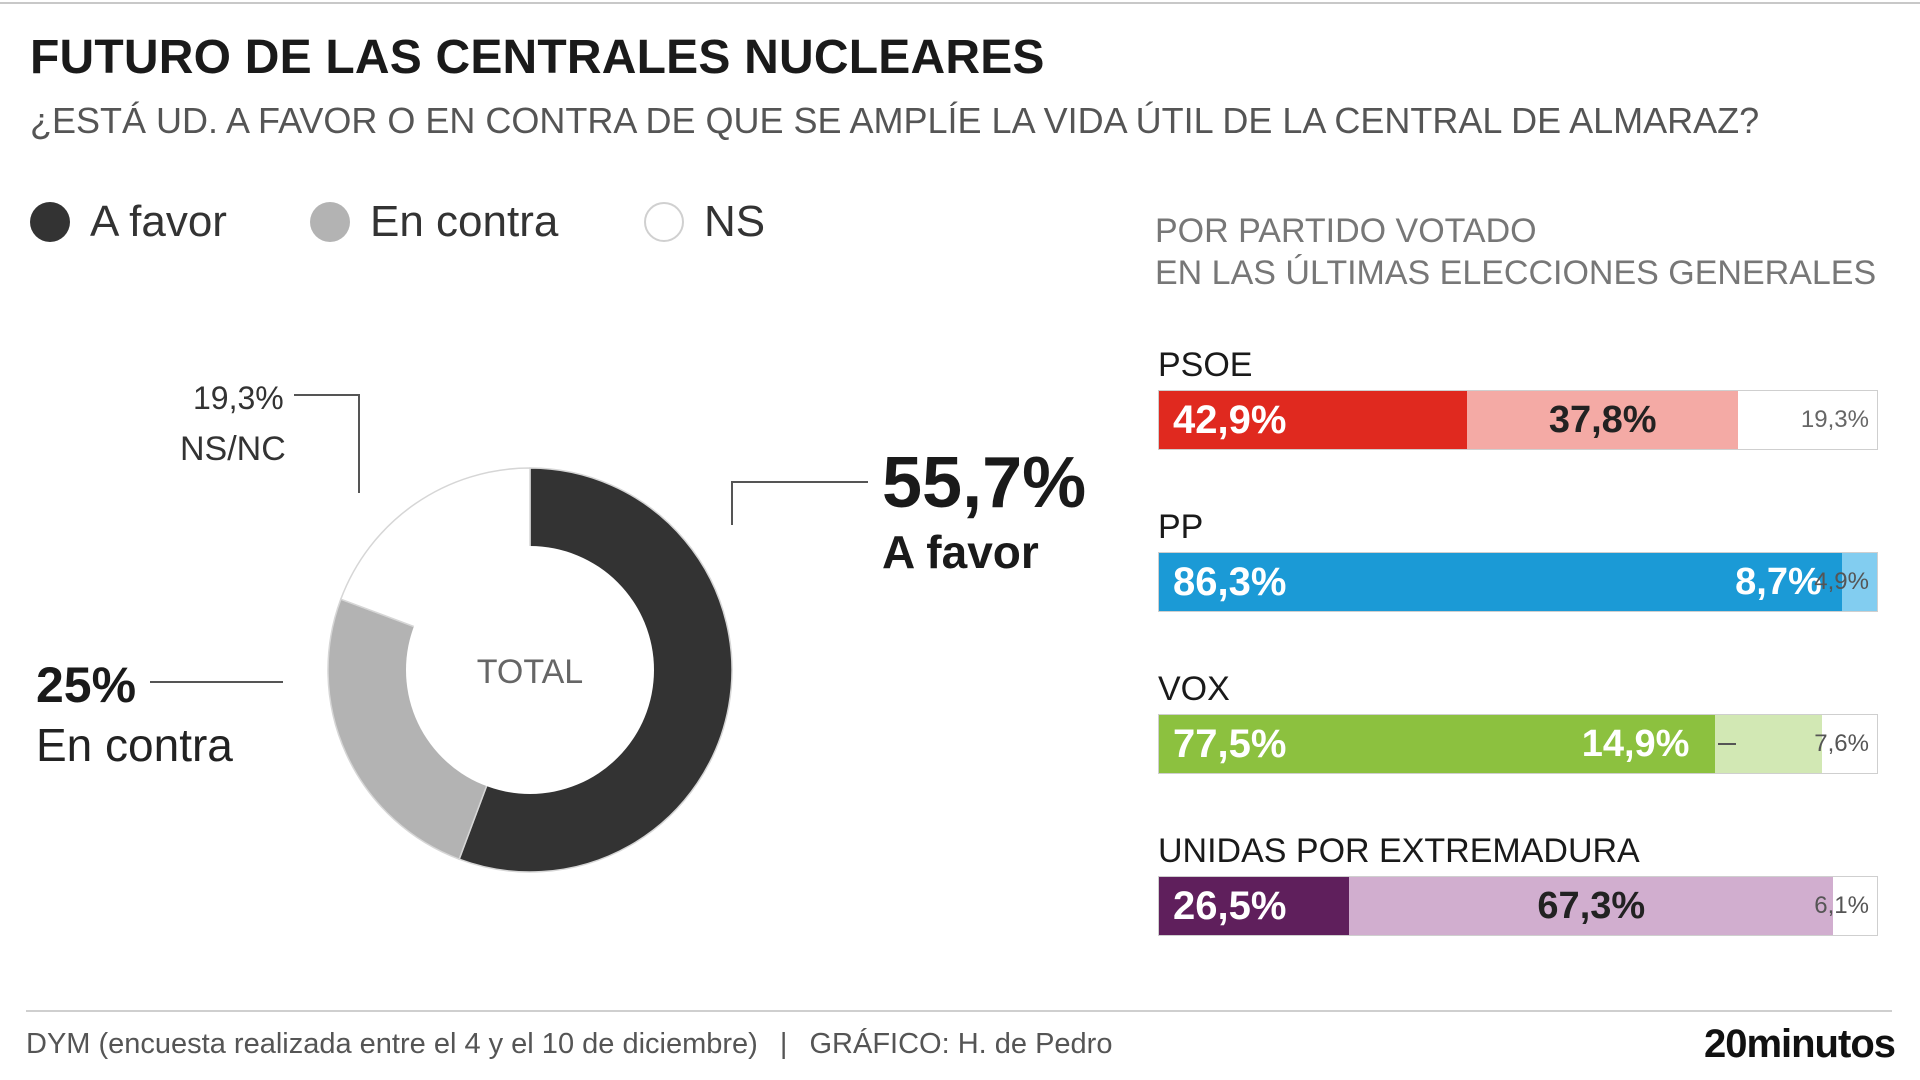 This screenshot has width=1920, height=1080. I want to click on bar-segment-1-1: 8,7%, so click(1788, 582).